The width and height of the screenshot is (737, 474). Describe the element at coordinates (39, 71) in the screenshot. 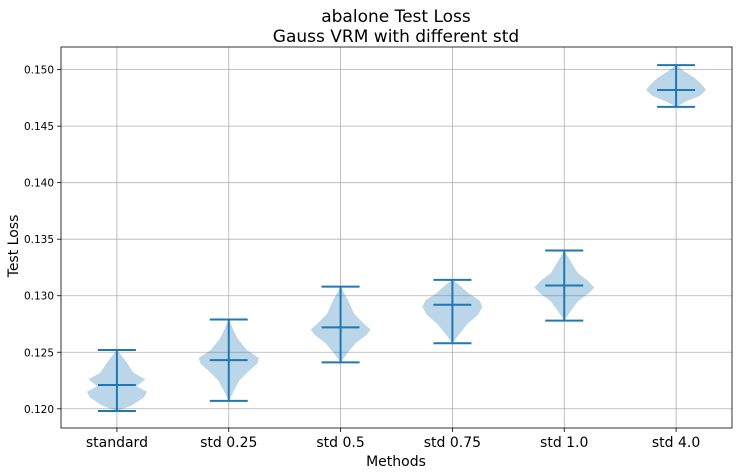

I see `y-tick-label: 0.150` at that location.